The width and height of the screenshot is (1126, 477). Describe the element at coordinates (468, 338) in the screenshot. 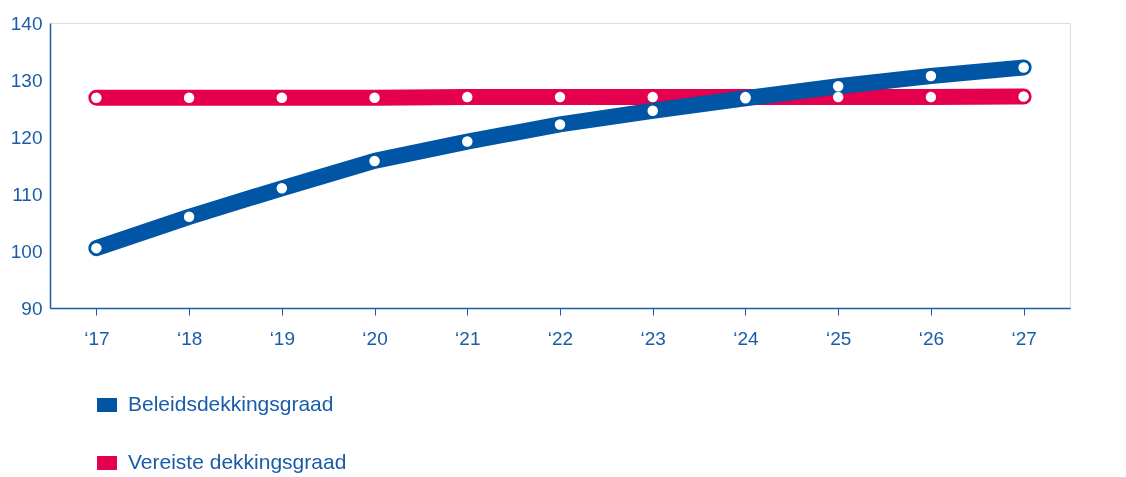

I see `x-tick-label: ‘21` at that location.